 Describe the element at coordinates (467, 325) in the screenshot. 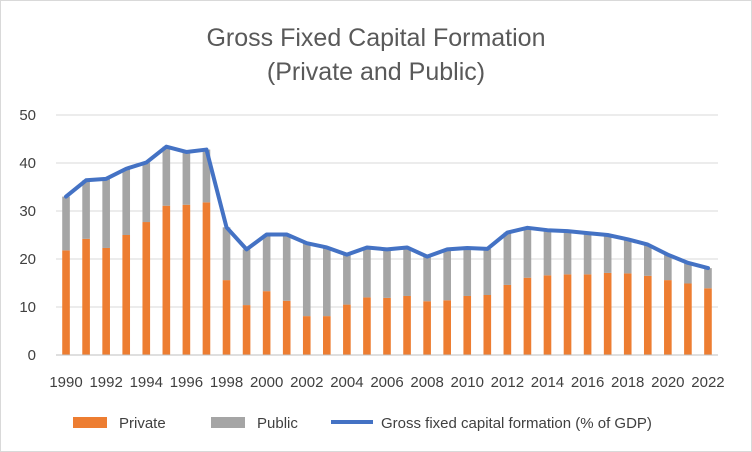

I see `bar-private-2010` at that location.